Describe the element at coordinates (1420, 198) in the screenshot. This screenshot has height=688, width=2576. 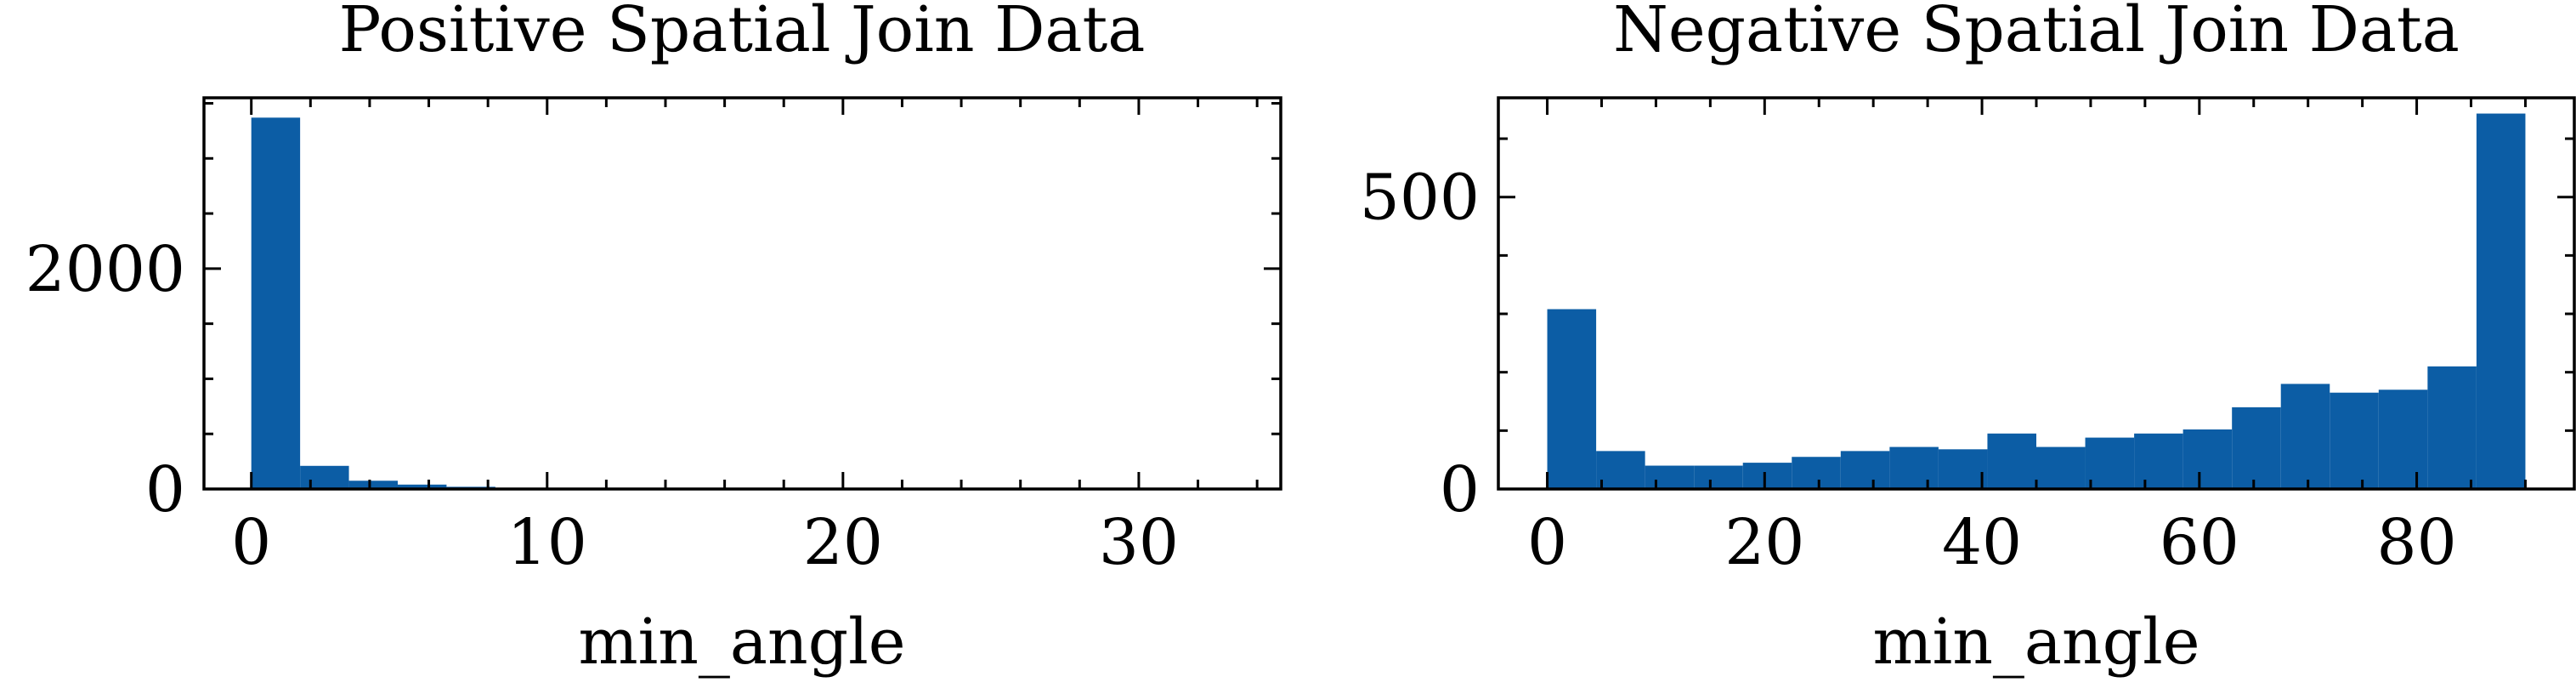
I see `negative-ytick-label-1: 500` at that location.